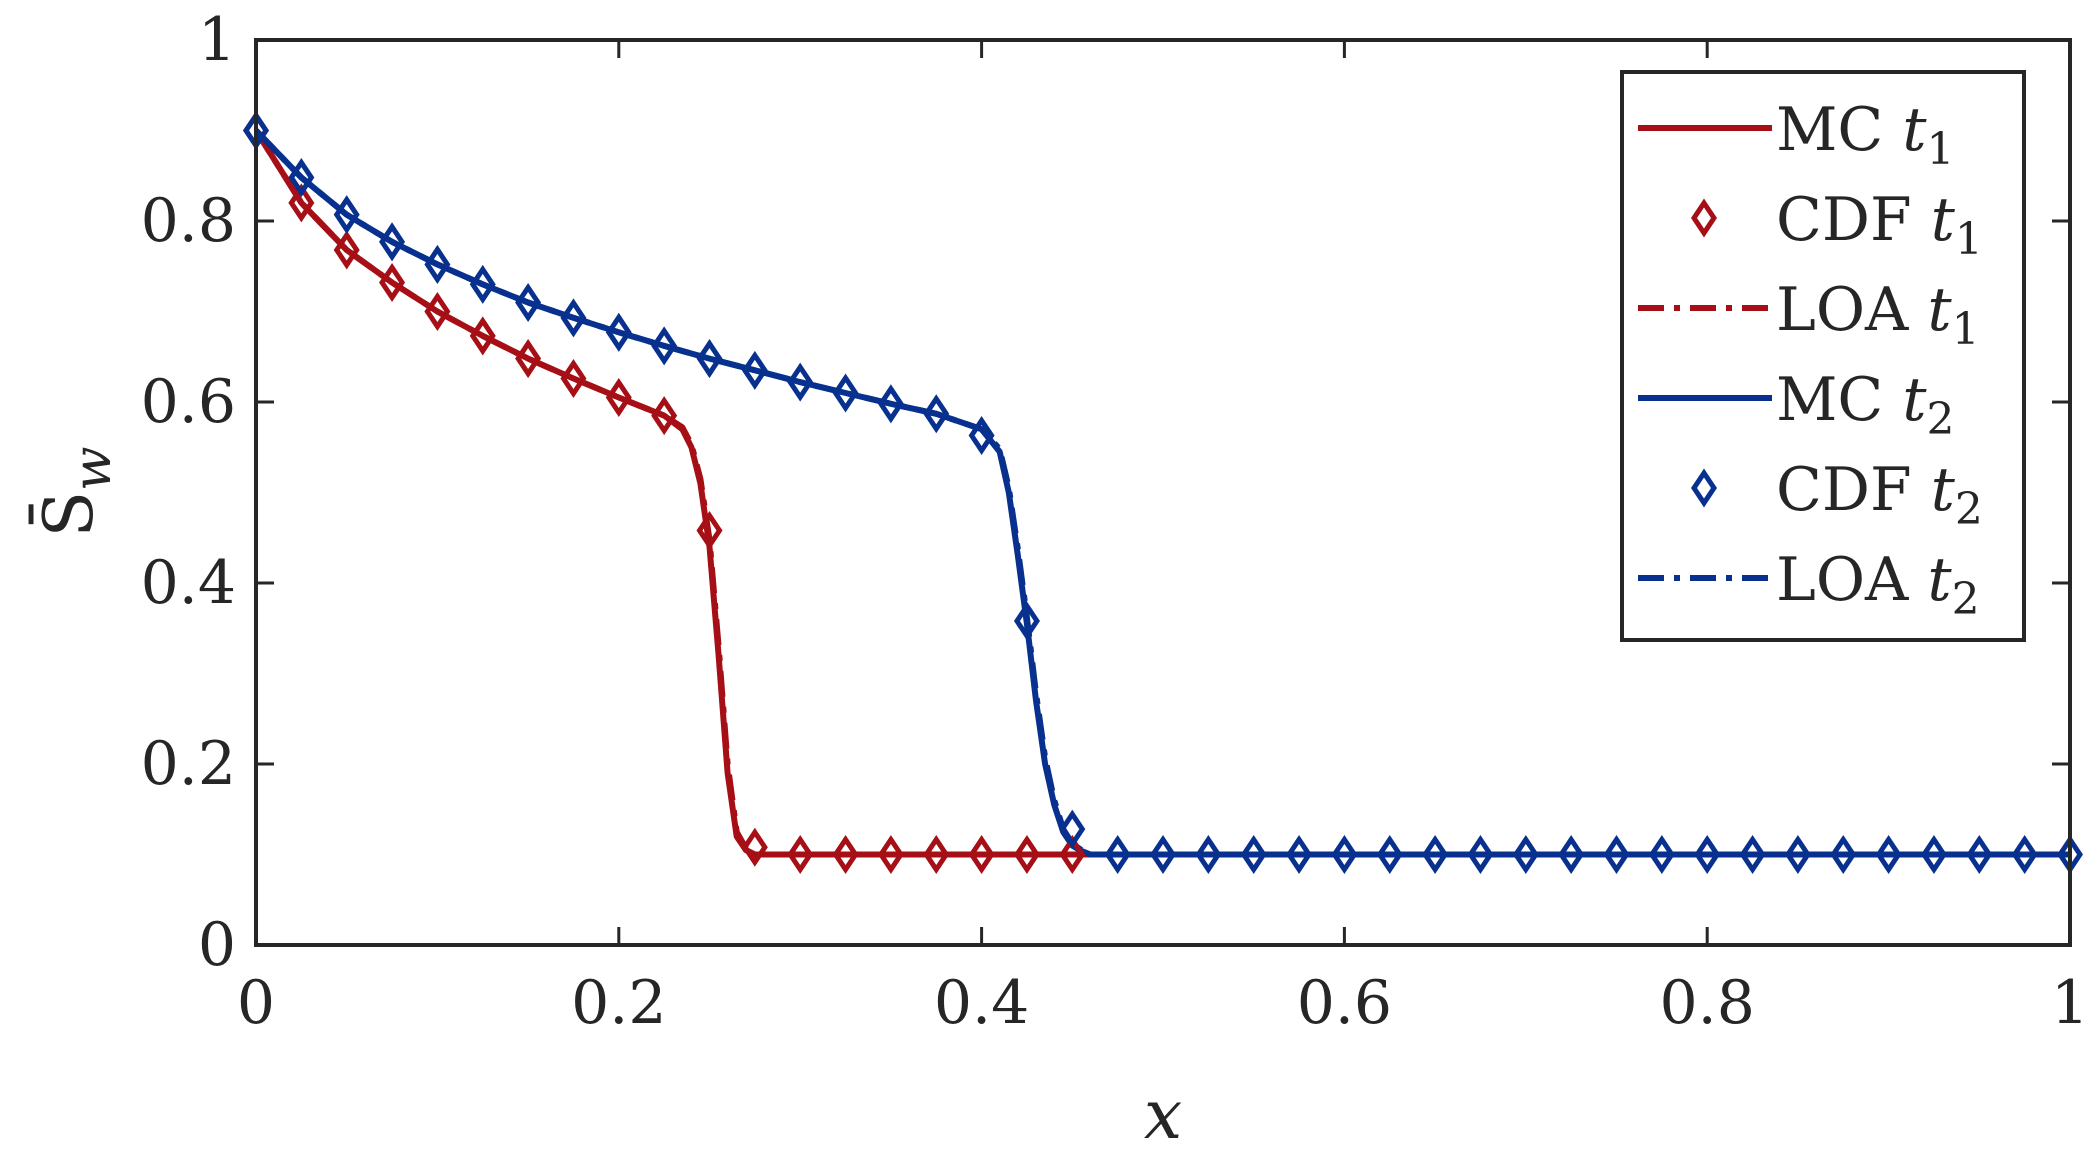 Image resolution: width=2084 pixels, height=1156 pixels. What do you see at coordinates (217, 945) in the screenshot?
I see `y-tick-label: 0` at bounding box center [217, 945].